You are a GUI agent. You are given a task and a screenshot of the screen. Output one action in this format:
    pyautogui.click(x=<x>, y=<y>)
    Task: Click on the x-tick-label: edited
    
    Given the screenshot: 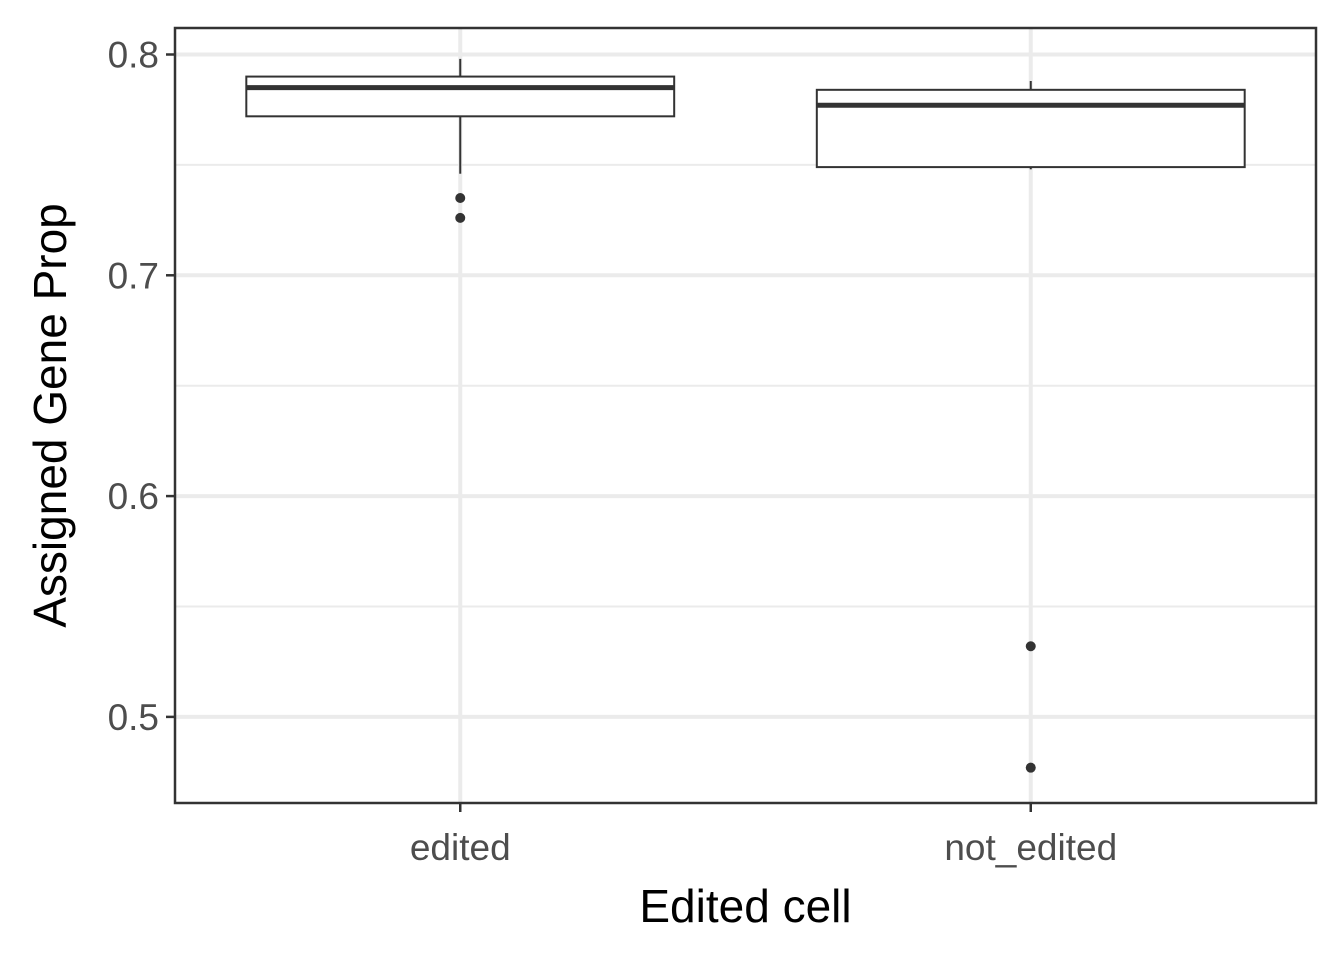 What is the action you would take?
    pyautogui.click(x=460, y=847)
    